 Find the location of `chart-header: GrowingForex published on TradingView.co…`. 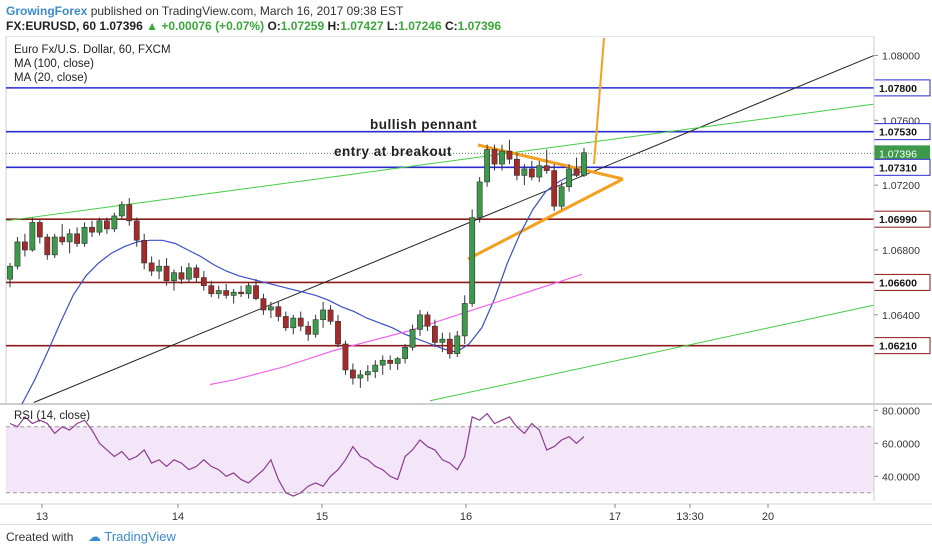

chart-header: GrowingForex published on TradingView.co… is located at coordinates (466, 18).